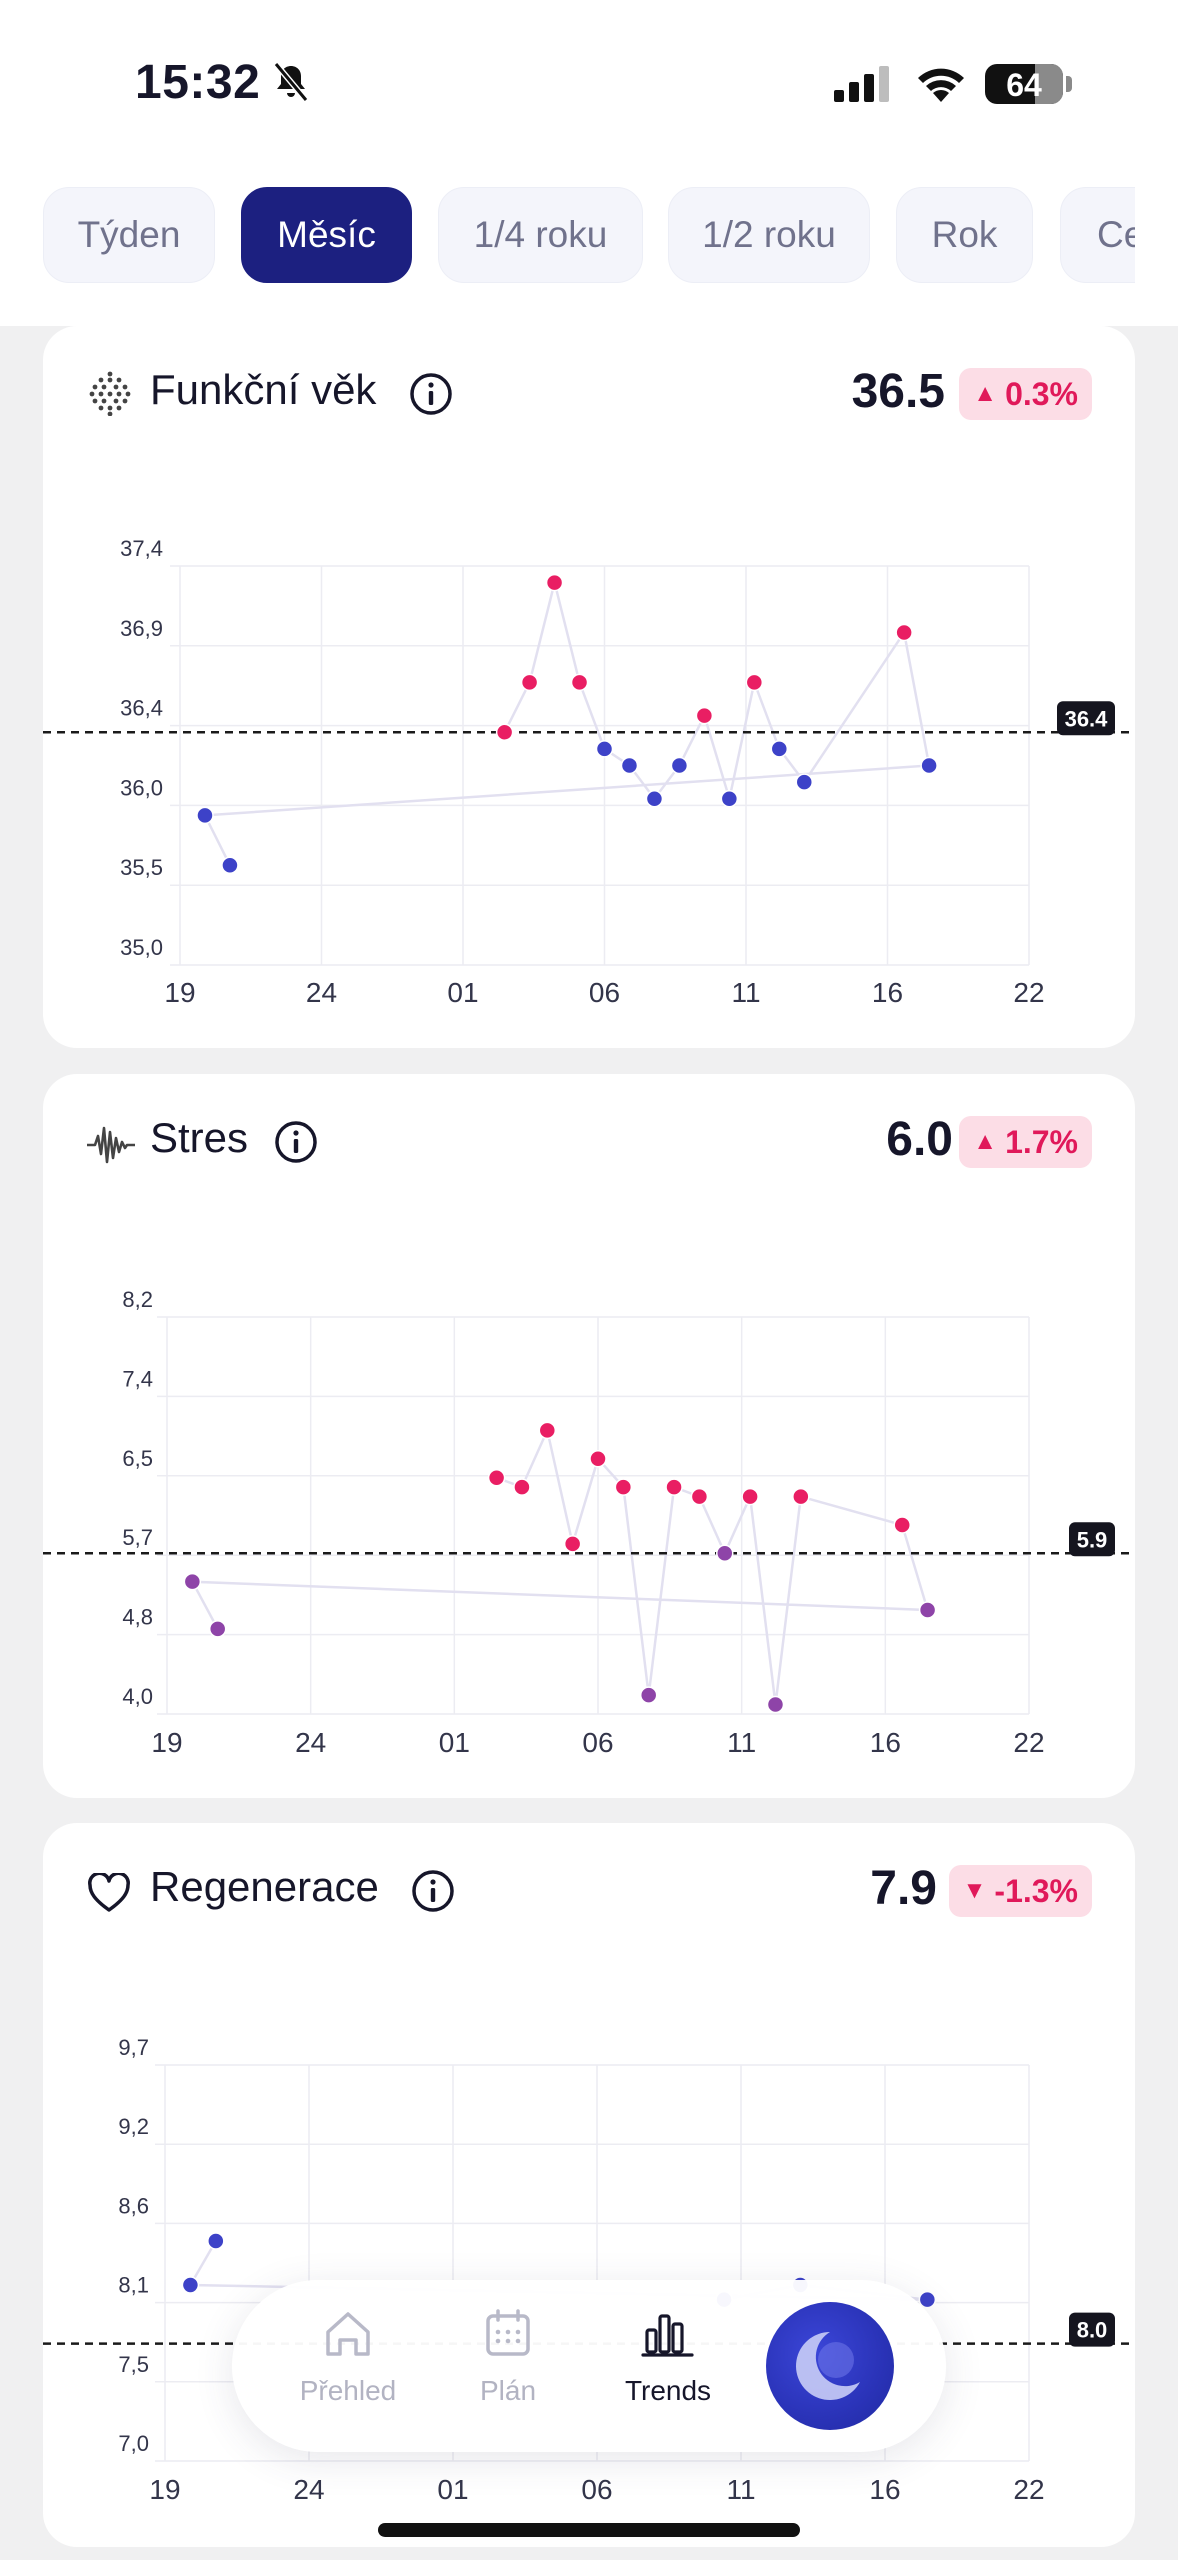  I want to click on battery-indicator: 64, so click(1024, 84).